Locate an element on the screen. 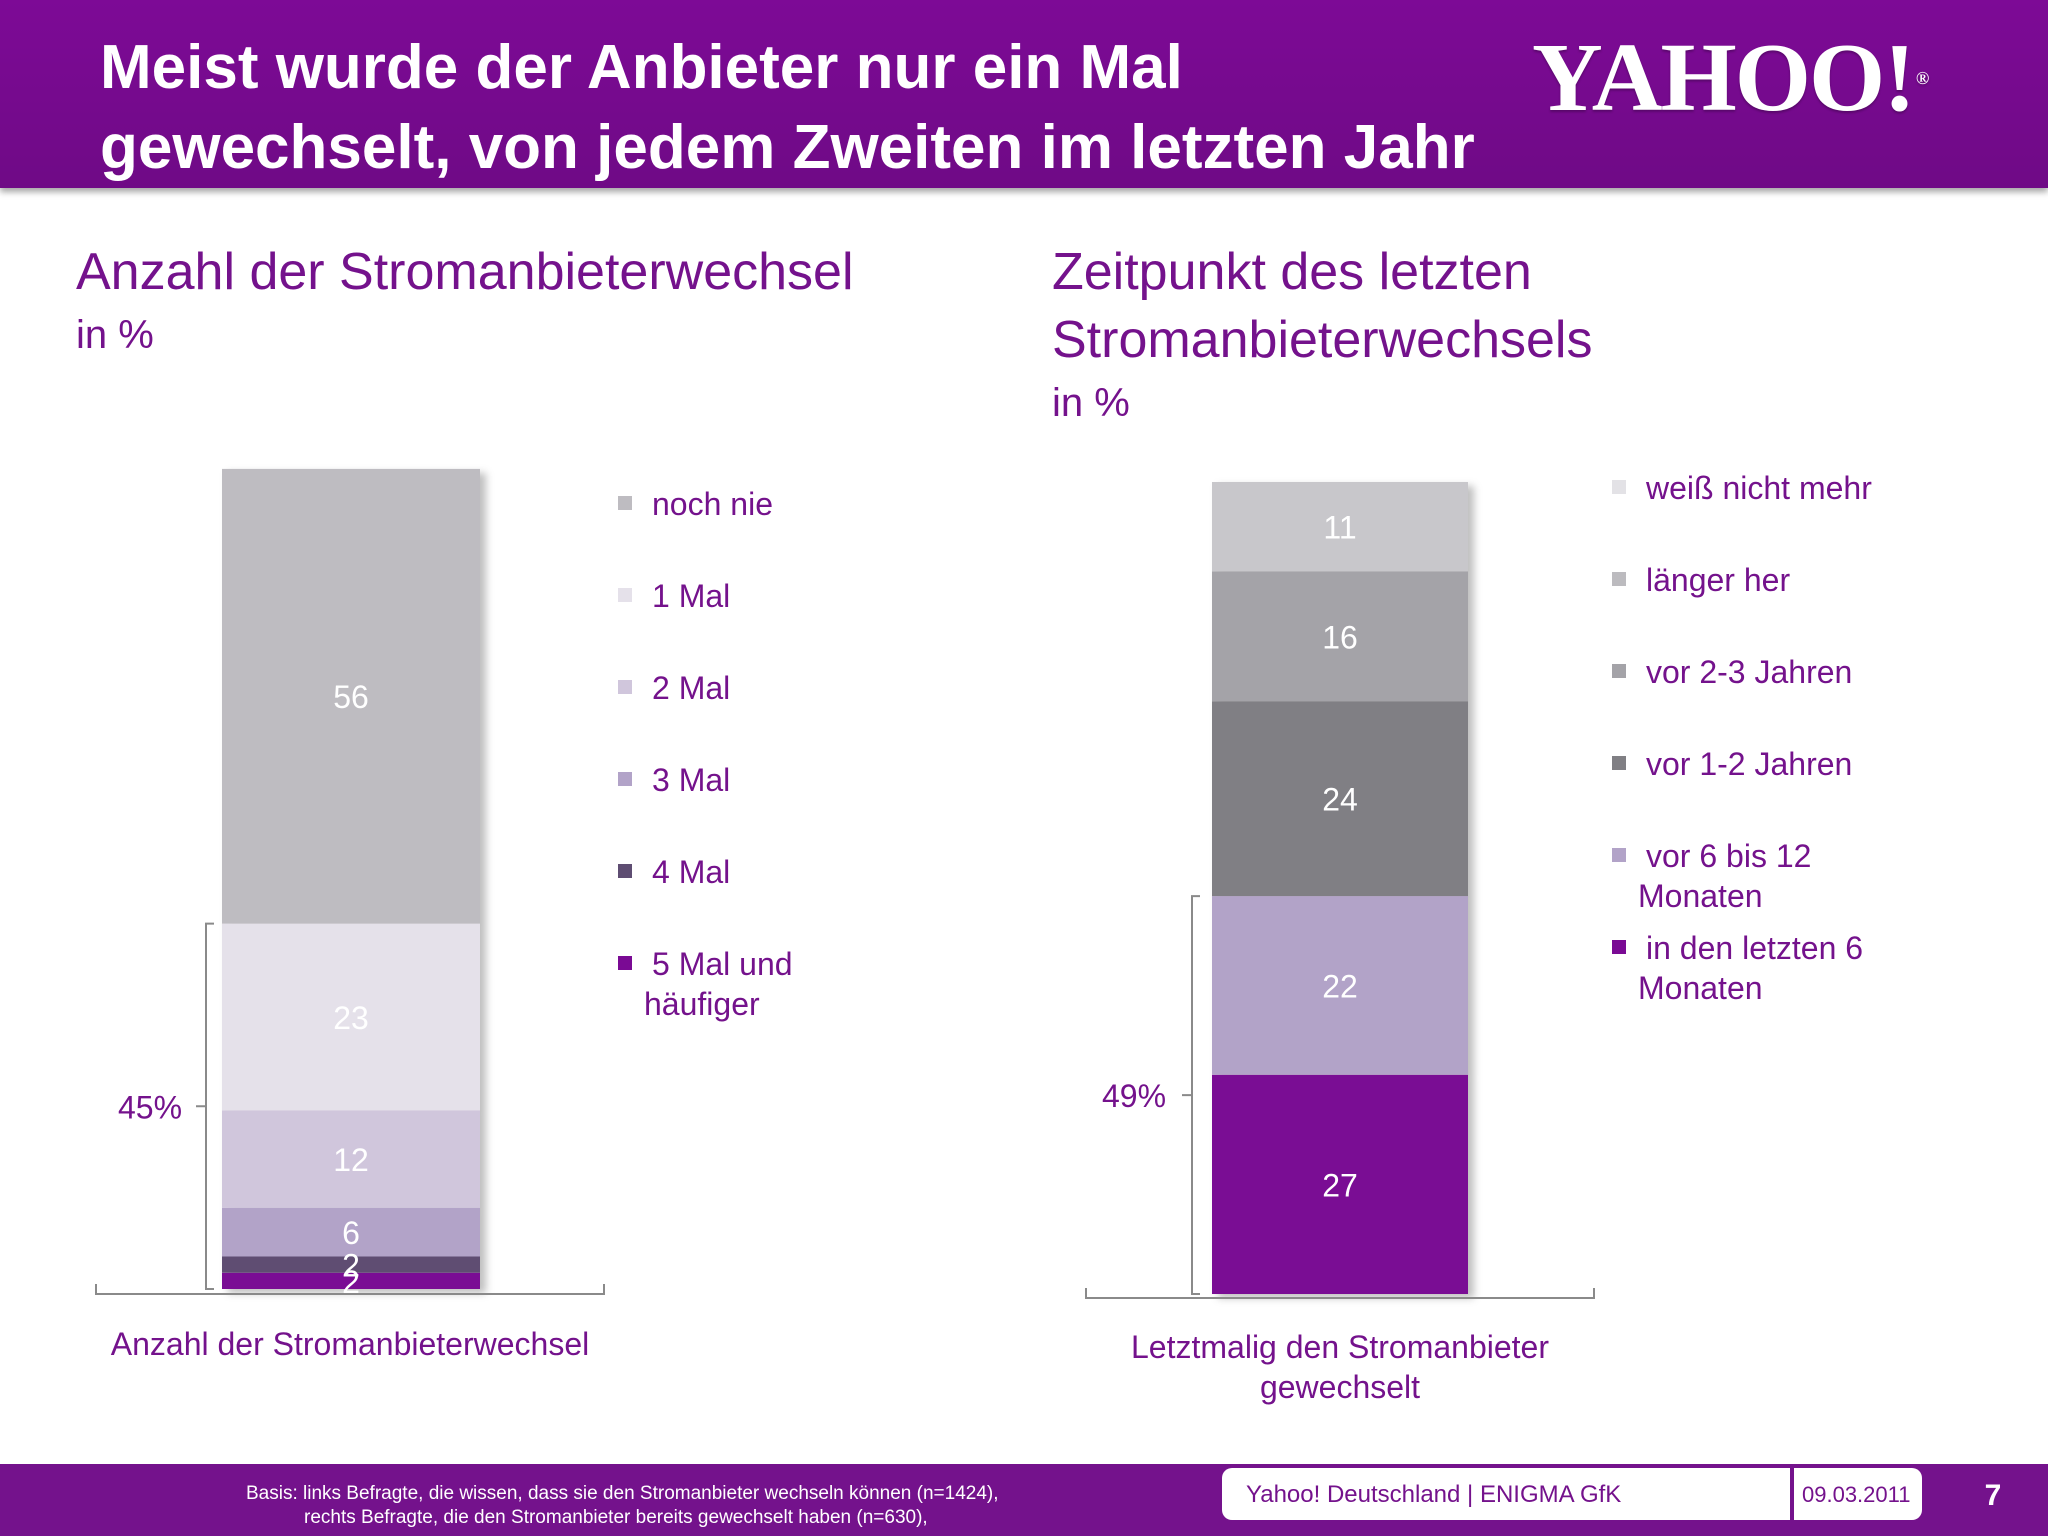 This screenshot has height=1536, width=2048. right-legend-label: weiß nicht mehr is located at coordinates (1759, 488).